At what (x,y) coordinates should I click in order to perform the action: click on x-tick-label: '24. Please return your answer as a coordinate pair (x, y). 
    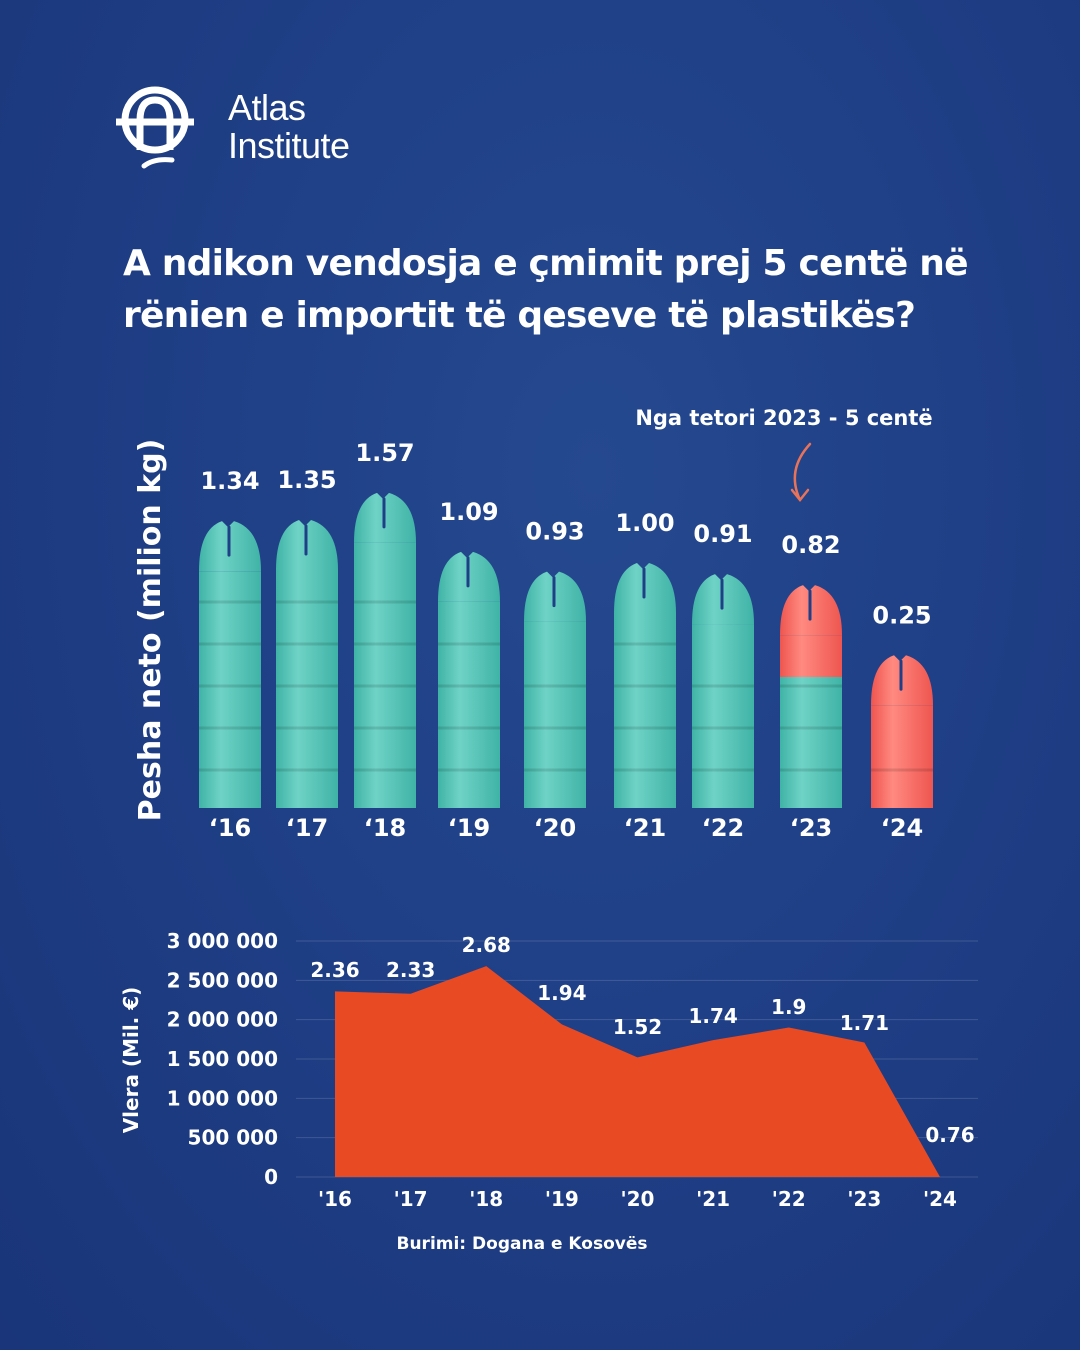
    Looking at the image, I should click on (940, 1199).